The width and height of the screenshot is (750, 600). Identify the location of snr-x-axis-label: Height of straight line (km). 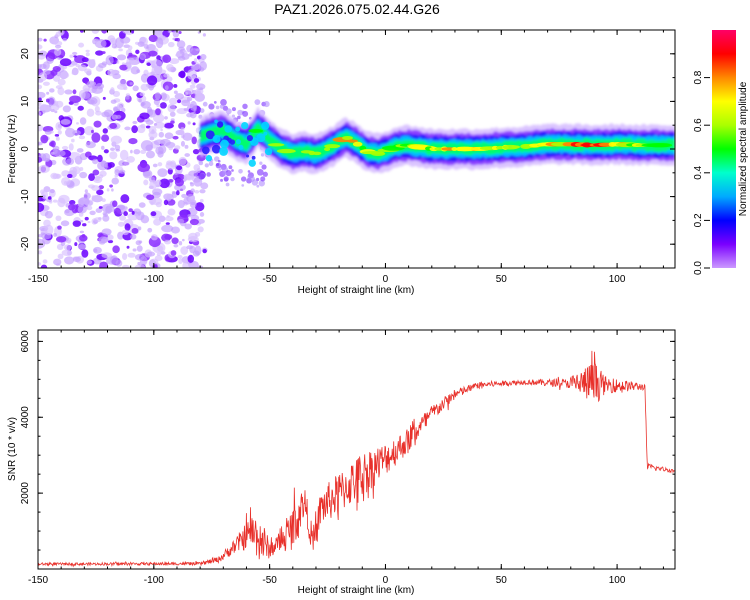
(356, 590).